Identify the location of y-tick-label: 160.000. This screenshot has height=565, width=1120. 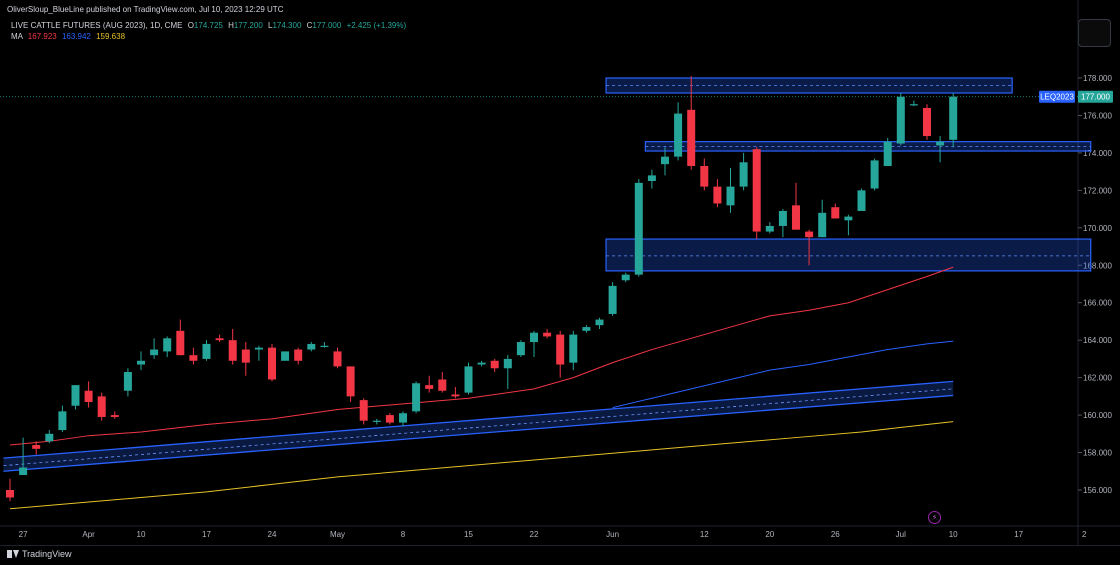
(1097, 415).